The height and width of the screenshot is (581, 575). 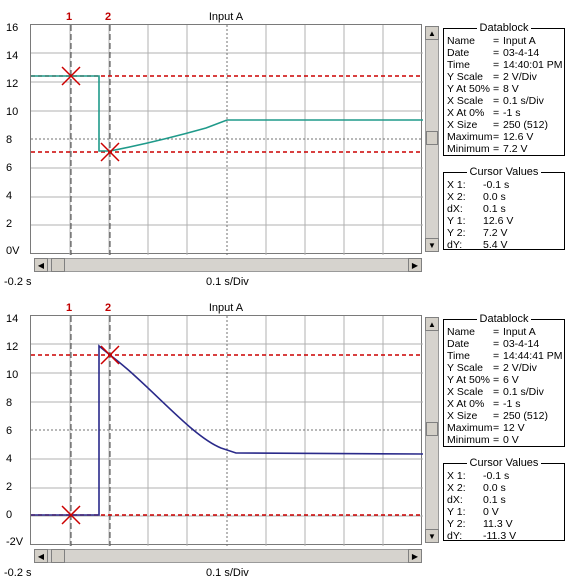 I want to click on cursor-value: -11.3 V, so click(x=500, y=536).